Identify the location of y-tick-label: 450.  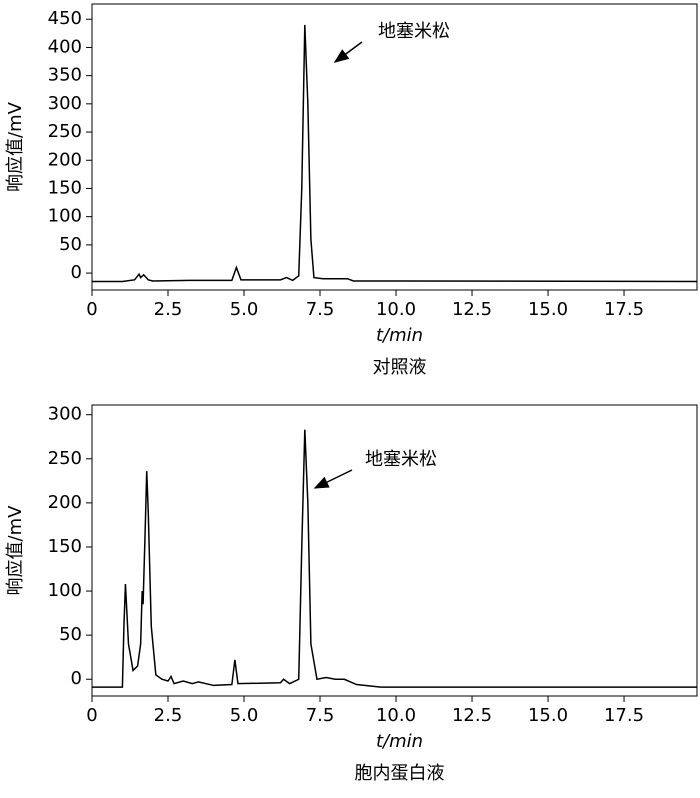
(65, 18).